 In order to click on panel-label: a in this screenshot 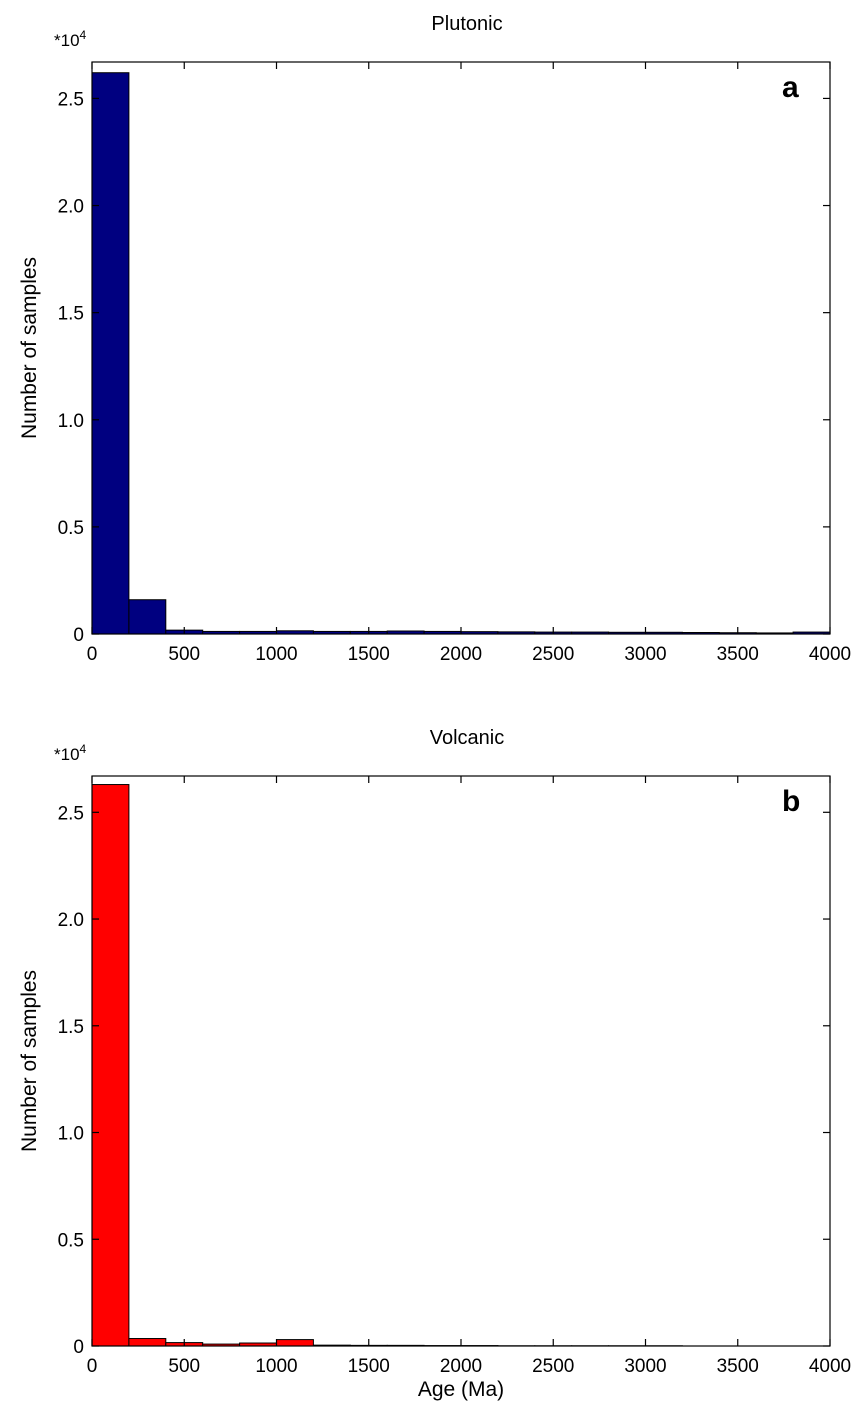, I will do `click(790, 87)`.